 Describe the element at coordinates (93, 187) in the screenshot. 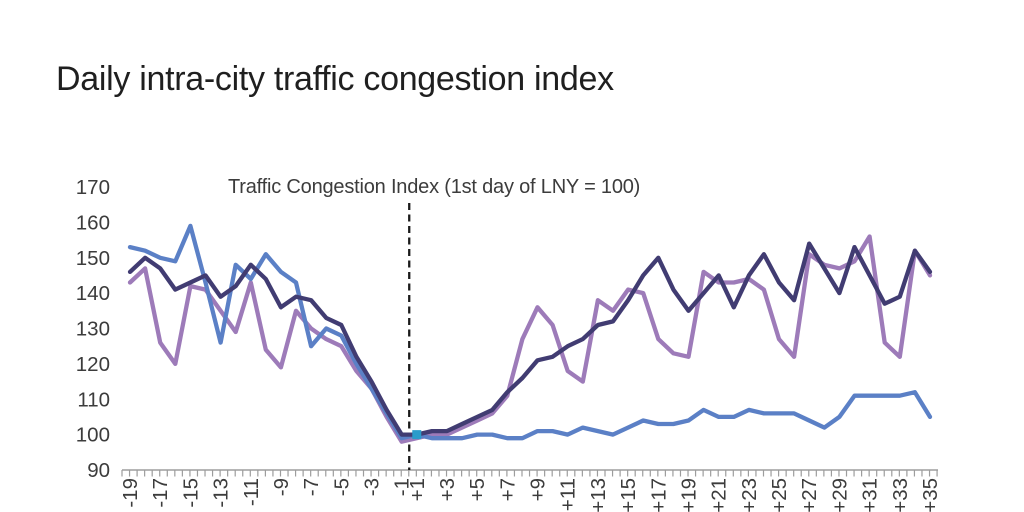

I see `y-axis-tick-label: 170` at that location.